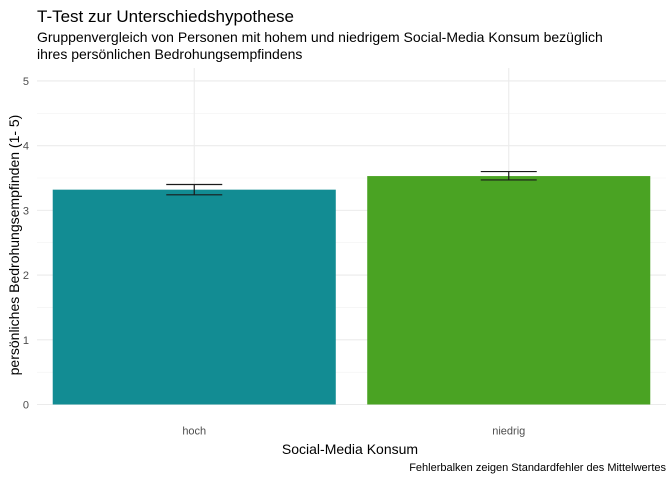 The image size is (672, 480). I want to click on error-bars, so click(351, 183).